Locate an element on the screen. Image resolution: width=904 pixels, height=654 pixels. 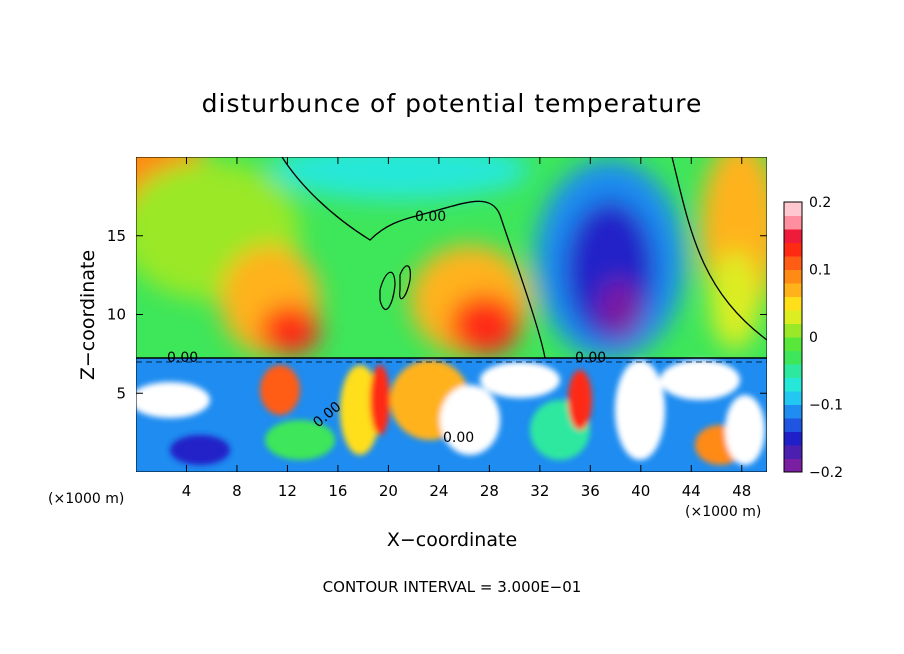
y-axis-label: Z−coordinate is located at coordinates (88, 315).